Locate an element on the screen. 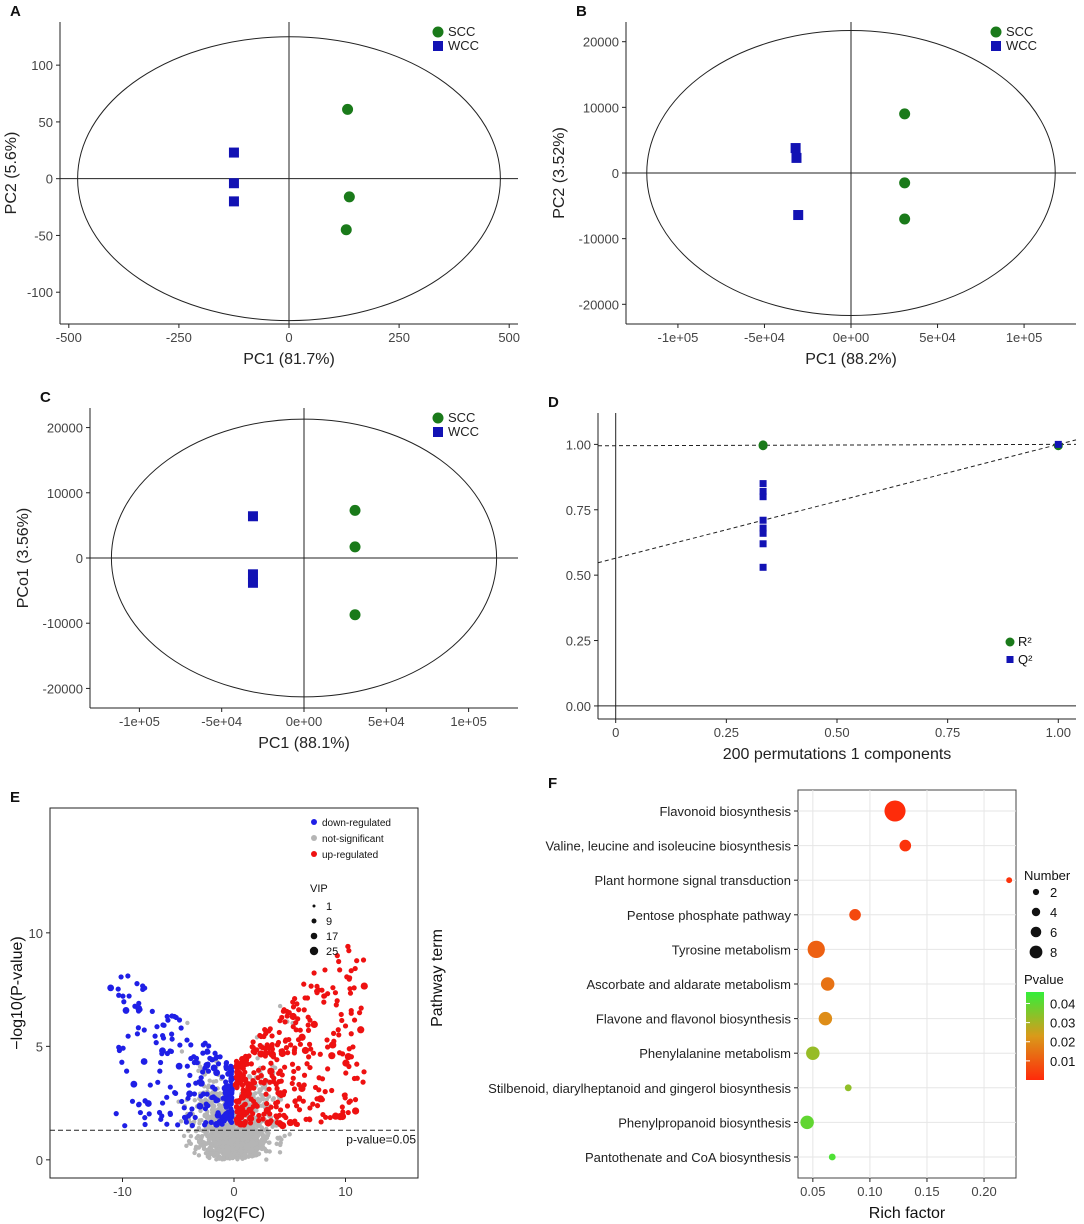  size-legend-label: 17 is located at coordinates (332, 937).